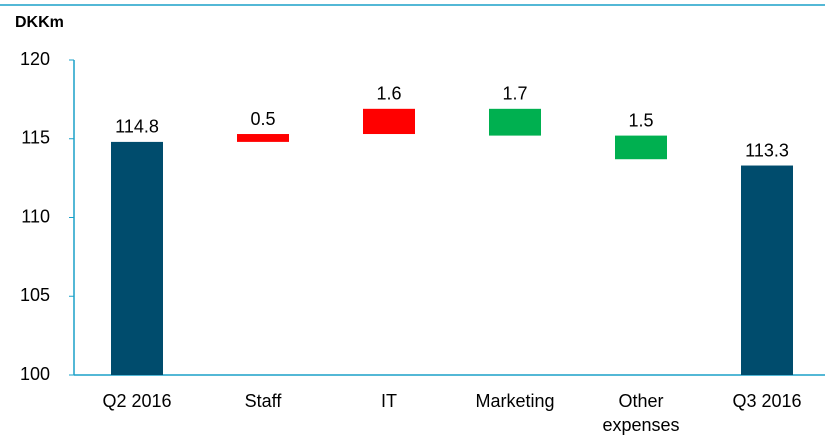 Image resolution: width=825 pixels, height=435 pixels. I want to click on y-tick-label: 115, so click(35, 138).